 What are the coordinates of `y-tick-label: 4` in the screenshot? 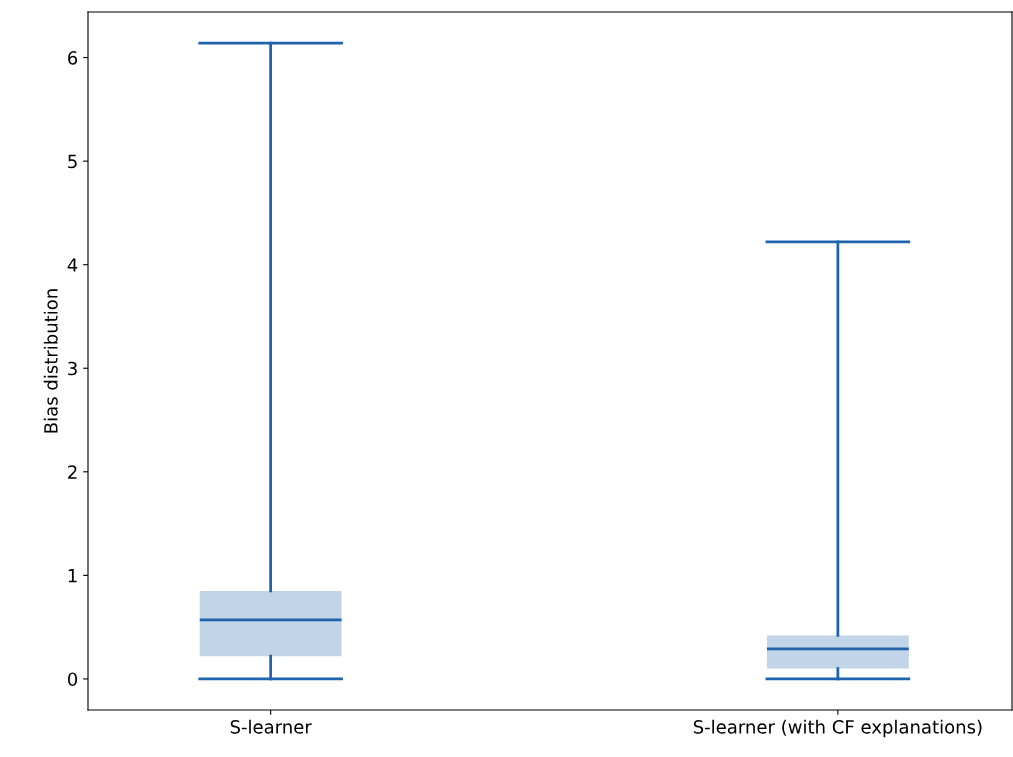 It's located at (72, 265).